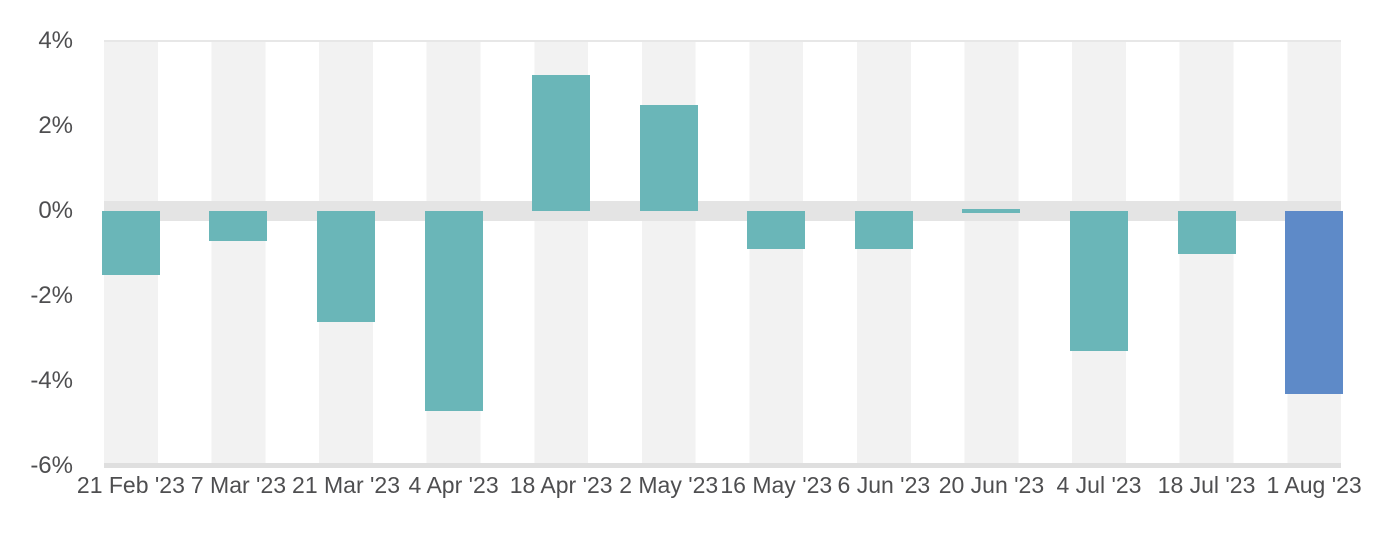 This screenshot has height=543, width=1384. Describe the element at coordinates (130, 243) in the screenshot. I see `bar-21-feb--23` at that location.